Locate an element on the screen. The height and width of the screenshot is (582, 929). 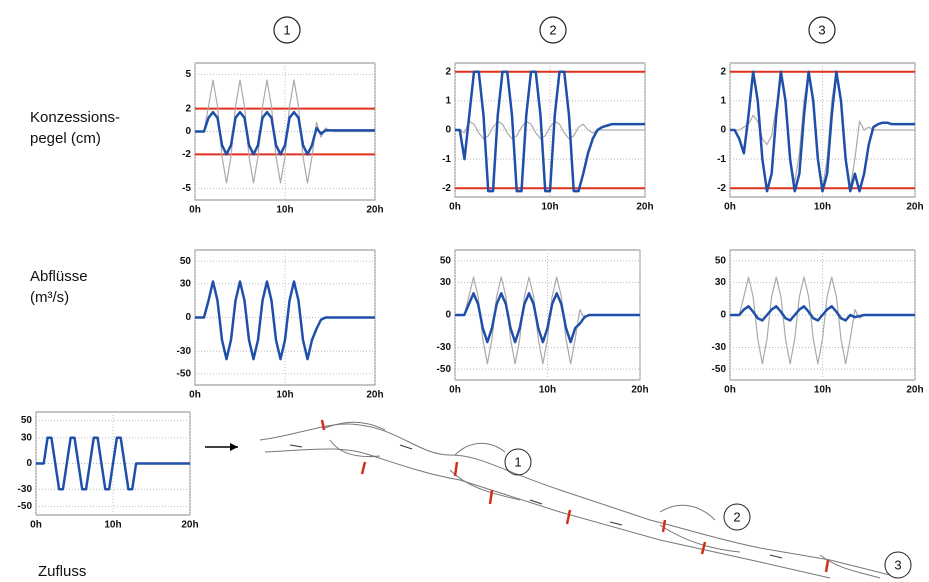
column-markers is located at coordinates (554, 30).